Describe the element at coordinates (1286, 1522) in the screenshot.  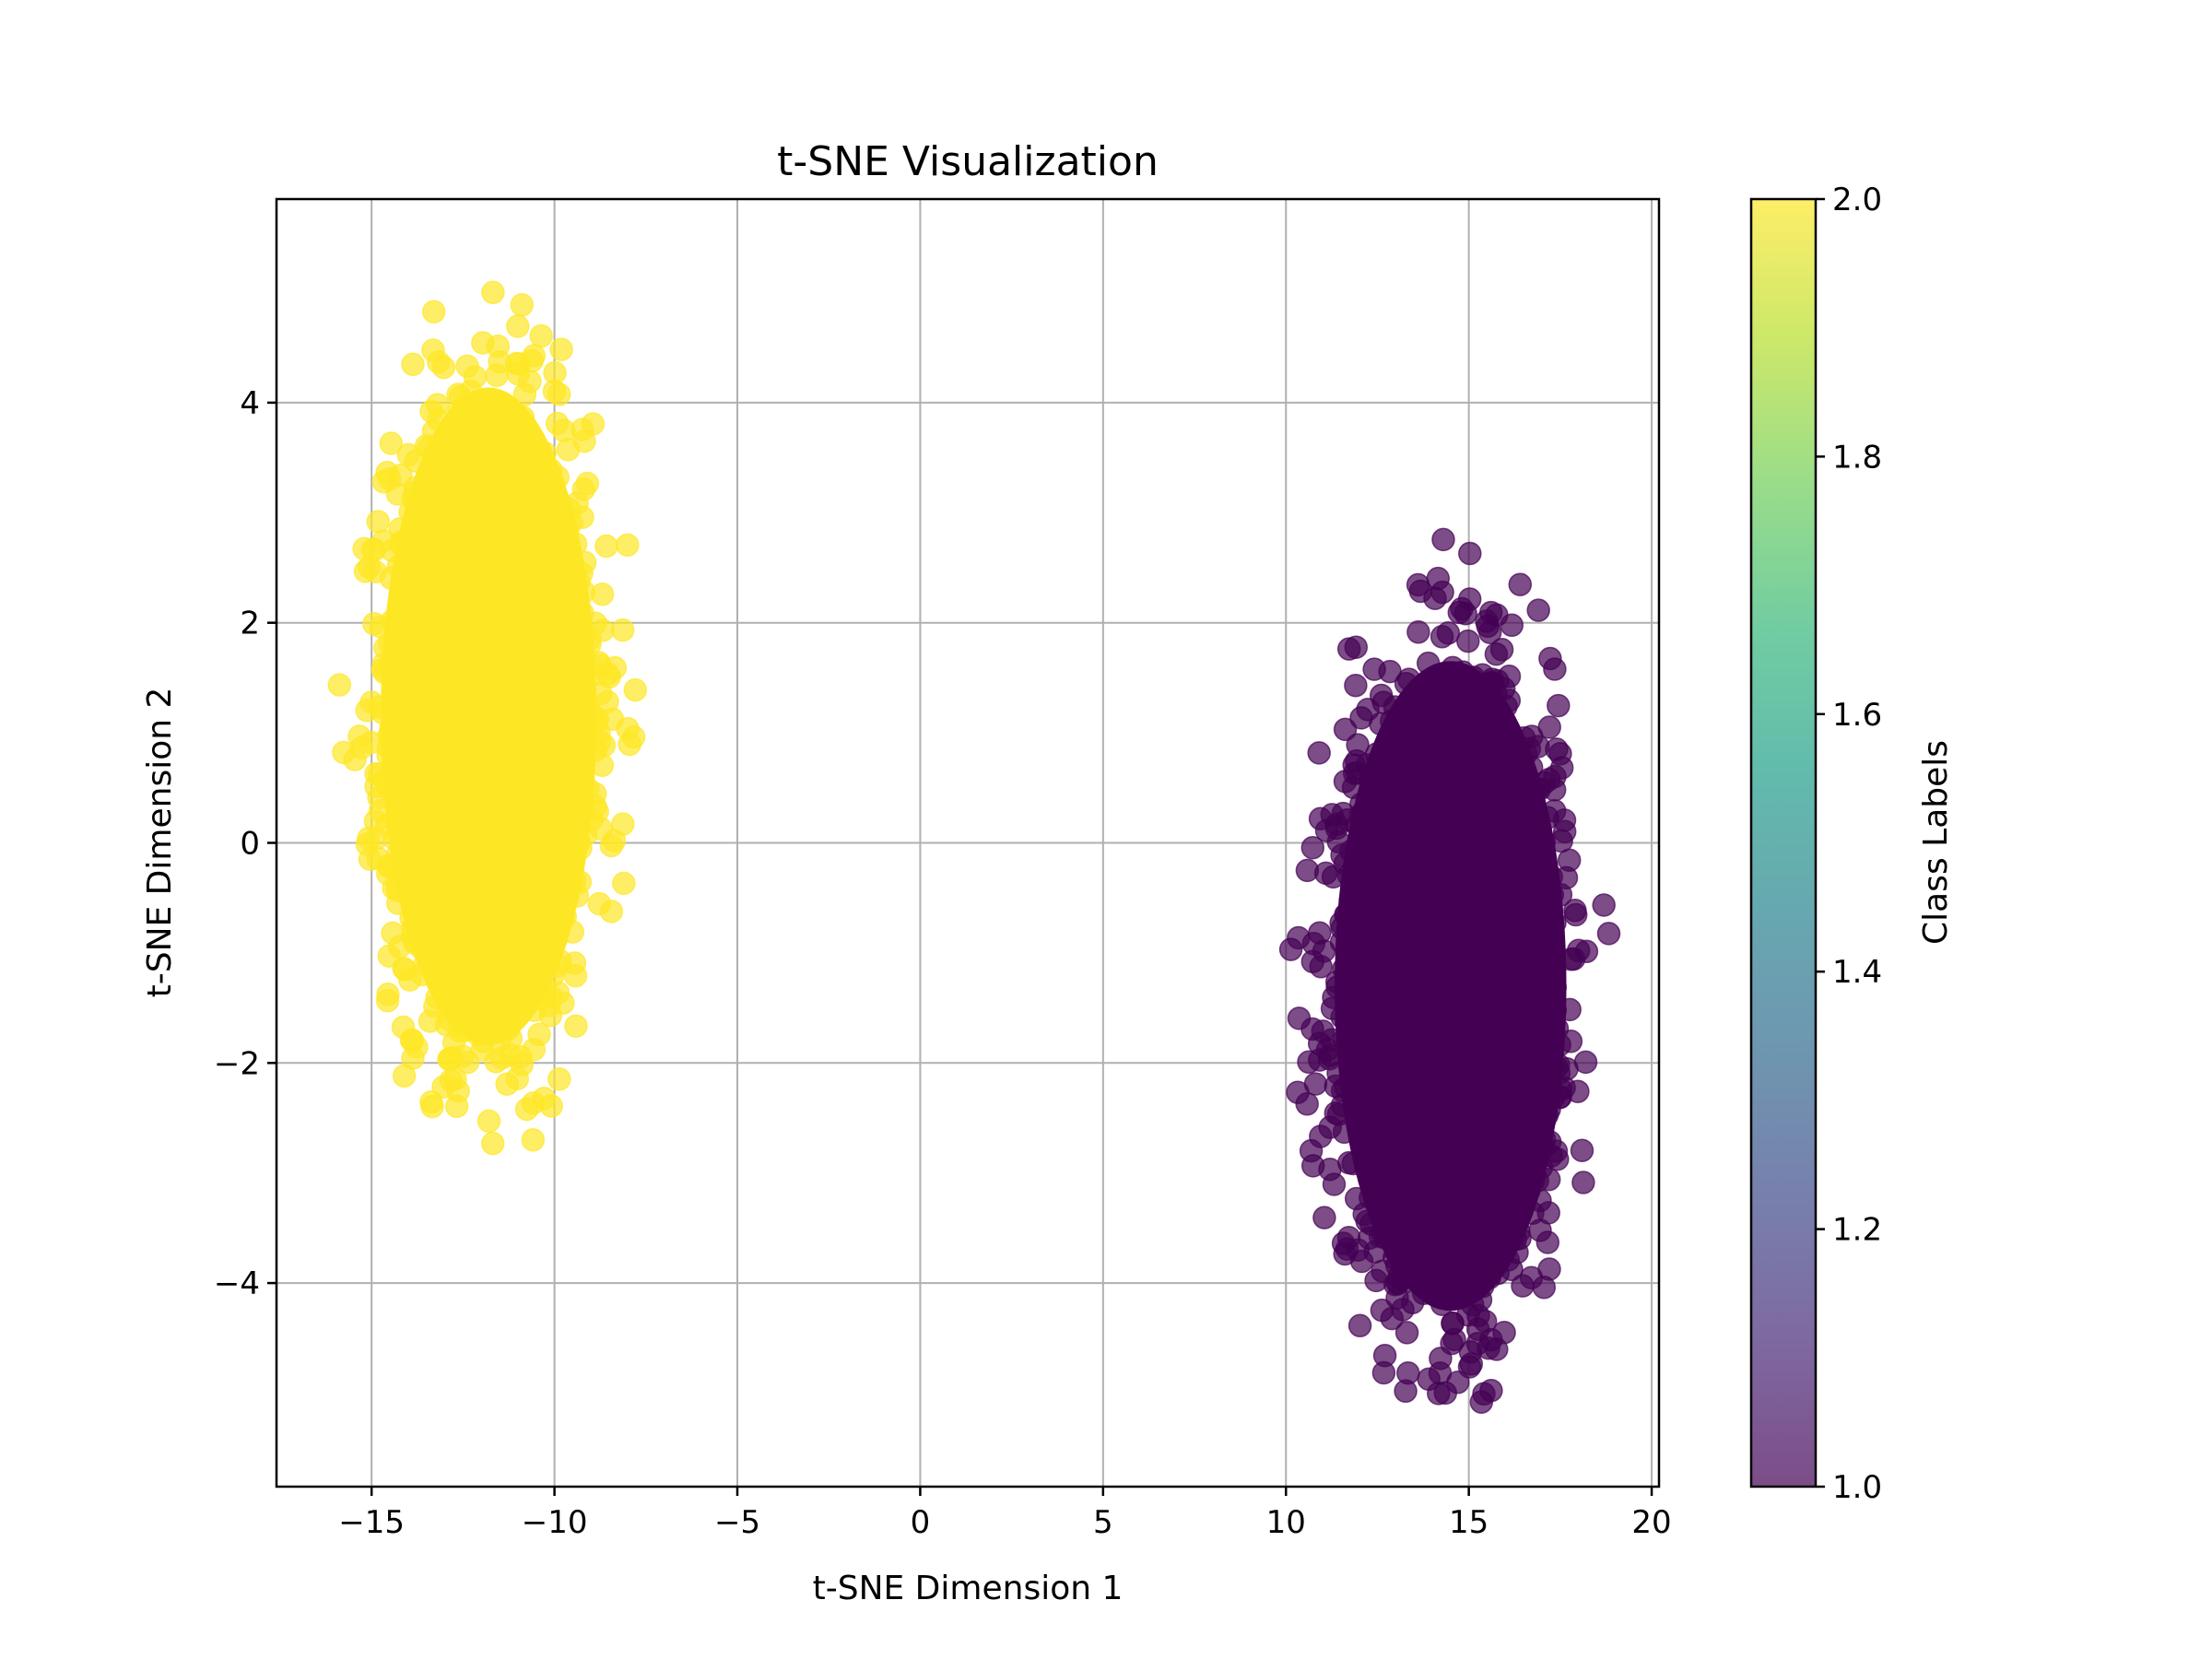
I see `x-tick-label: 10` at that location.